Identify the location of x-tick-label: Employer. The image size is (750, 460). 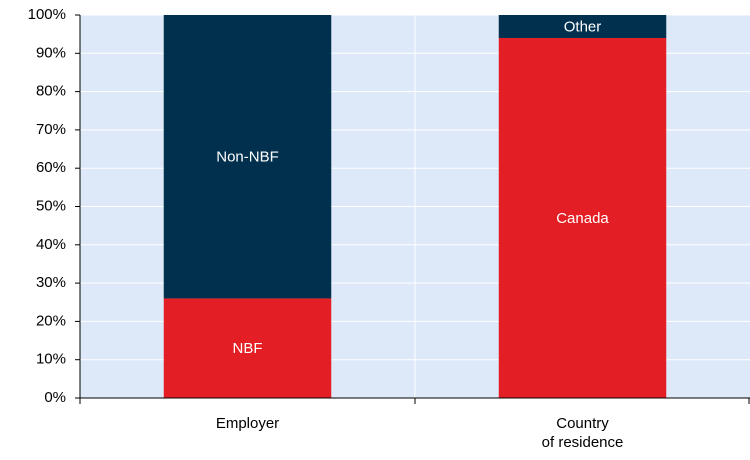
(247, 423).